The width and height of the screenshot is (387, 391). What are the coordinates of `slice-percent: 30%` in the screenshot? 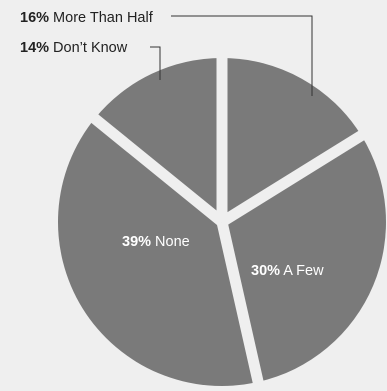 It's located at (265, 271).